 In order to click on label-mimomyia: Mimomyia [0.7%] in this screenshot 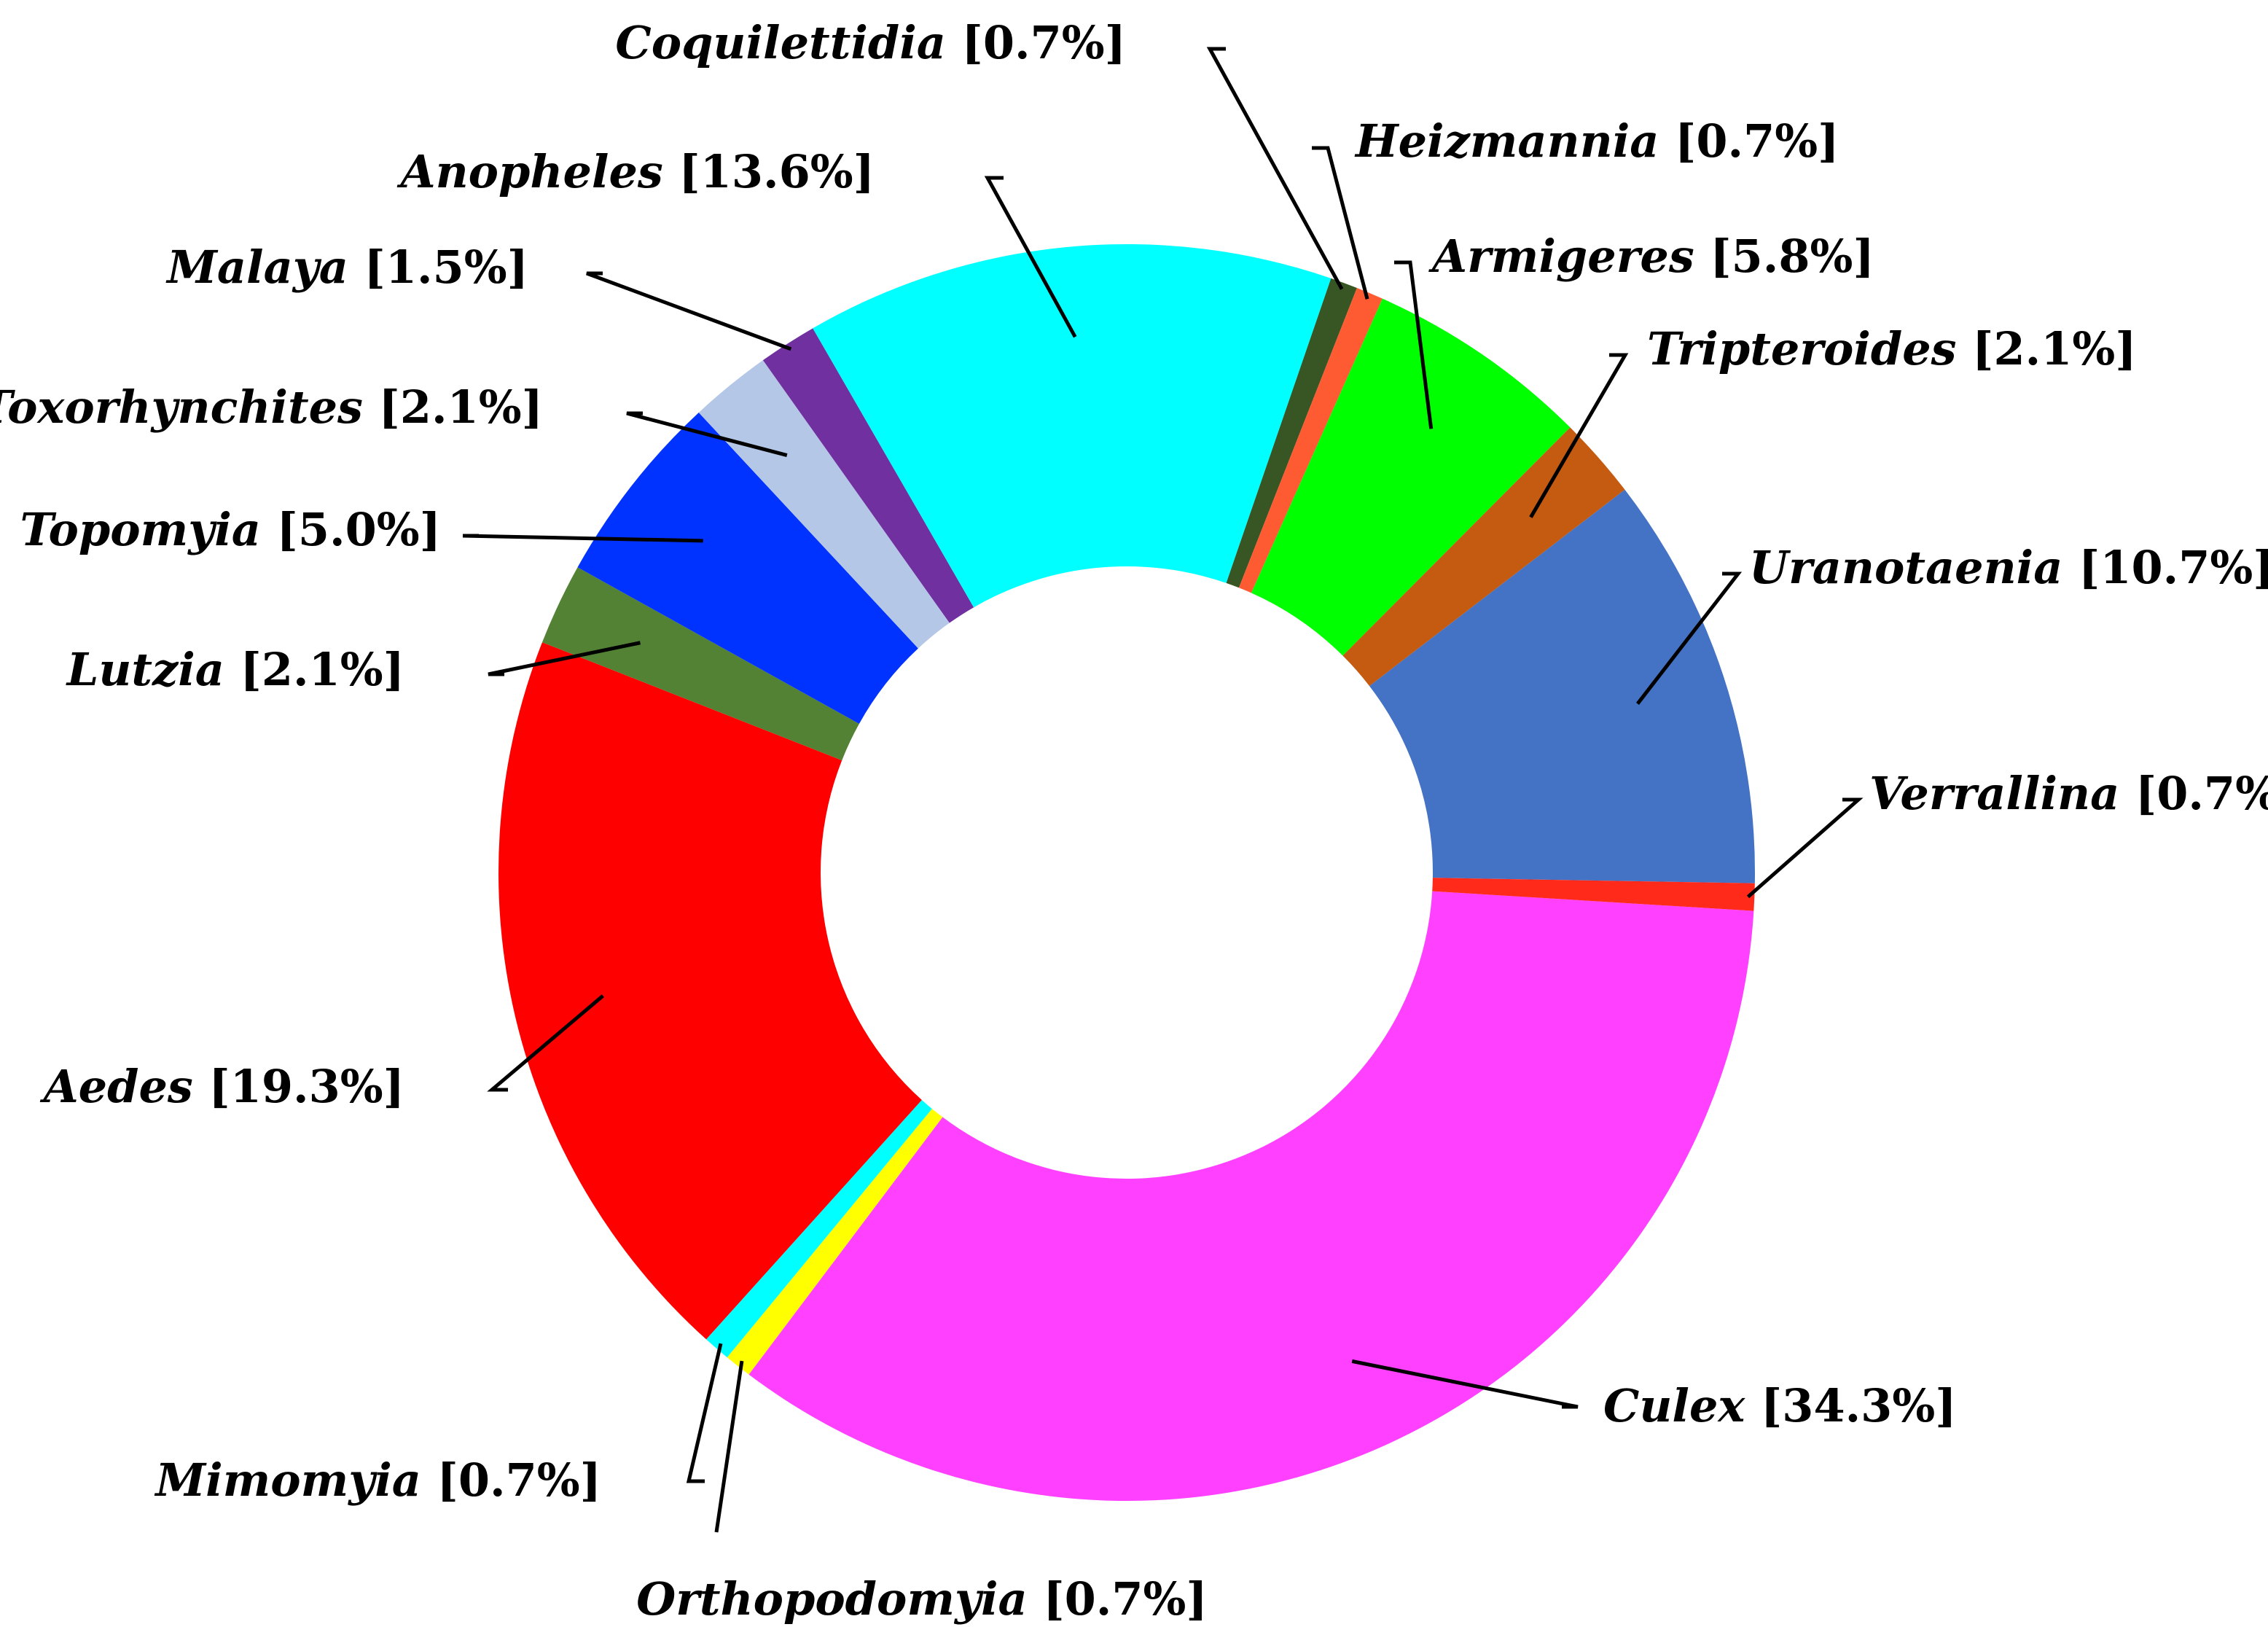, I will do `click(378, 1480)`.